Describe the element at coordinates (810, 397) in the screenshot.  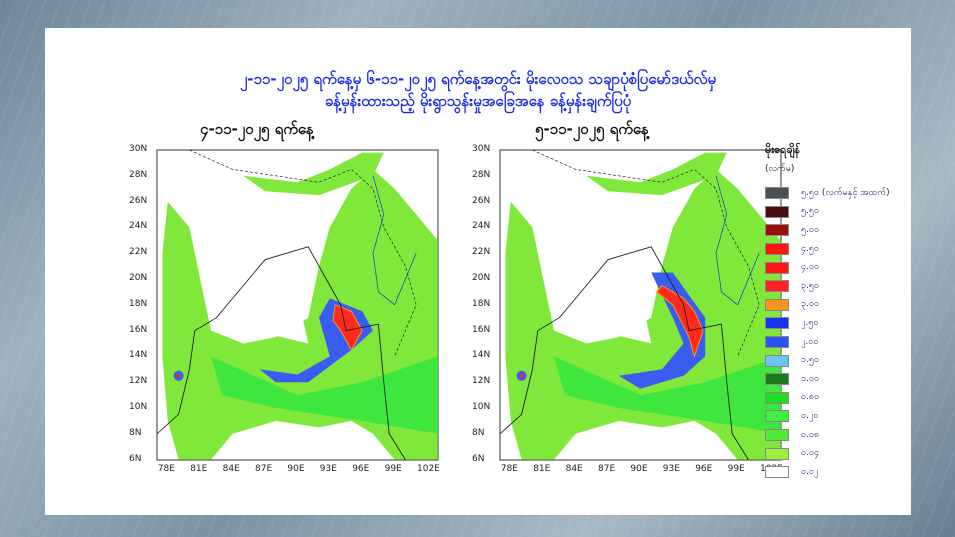
I see `legend-label: ၀.၈၀` at that location.